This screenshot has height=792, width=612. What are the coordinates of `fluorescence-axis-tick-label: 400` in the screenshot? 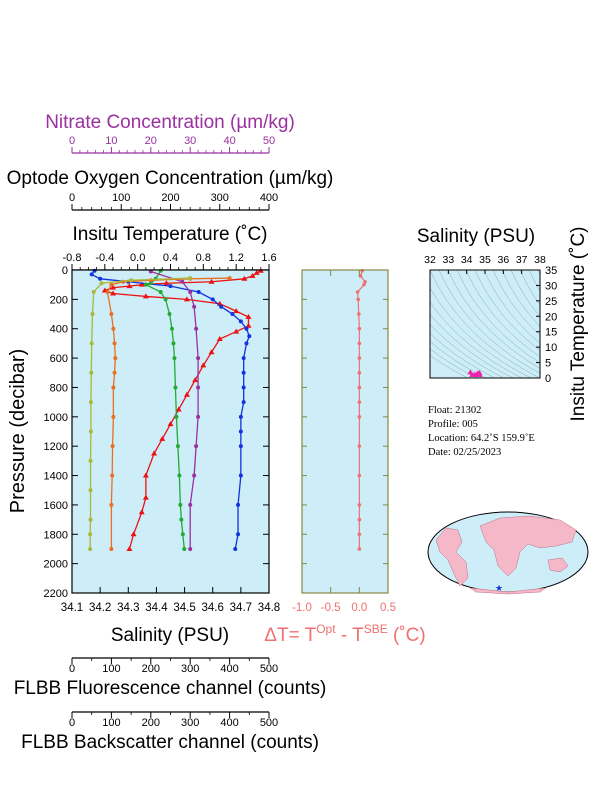 It's located at (229, 669).